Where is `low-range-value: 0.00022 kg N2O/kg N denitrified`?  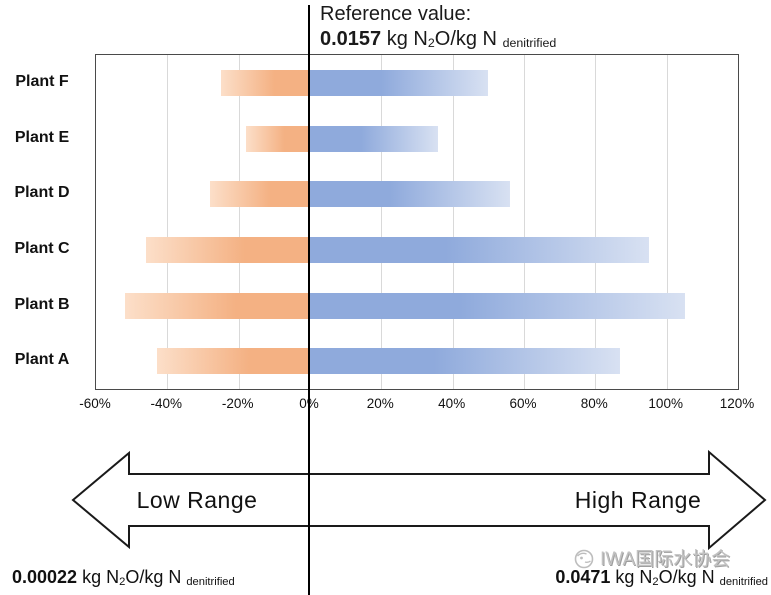
low-range-value: 0.00022 kg N2O/kg N denitrified is located at coordinates (123, 577).